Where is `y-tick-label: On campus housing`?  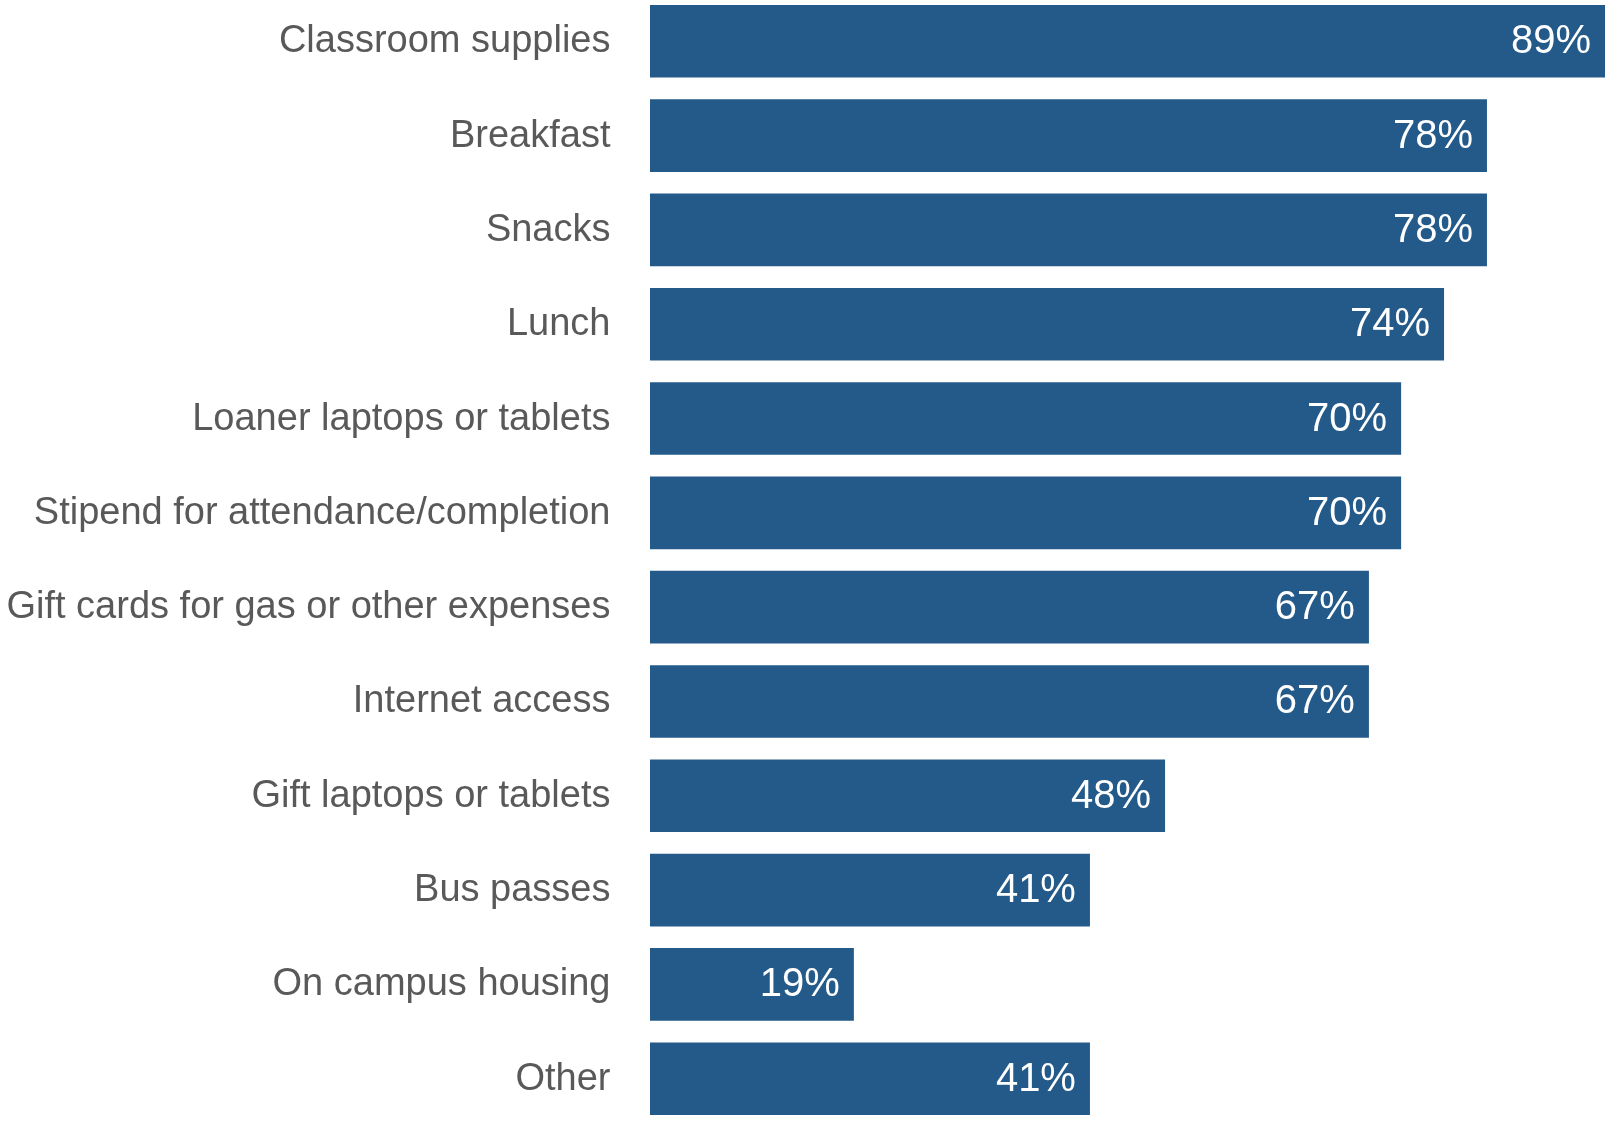
y-tick-label: On campus housing is located at coordinates (441, 982).